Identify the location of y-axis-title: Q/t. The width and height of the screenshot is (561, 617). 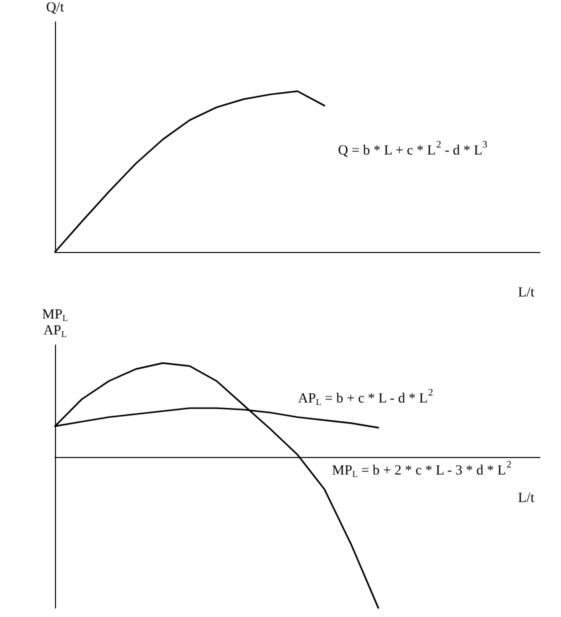
(55, 8).